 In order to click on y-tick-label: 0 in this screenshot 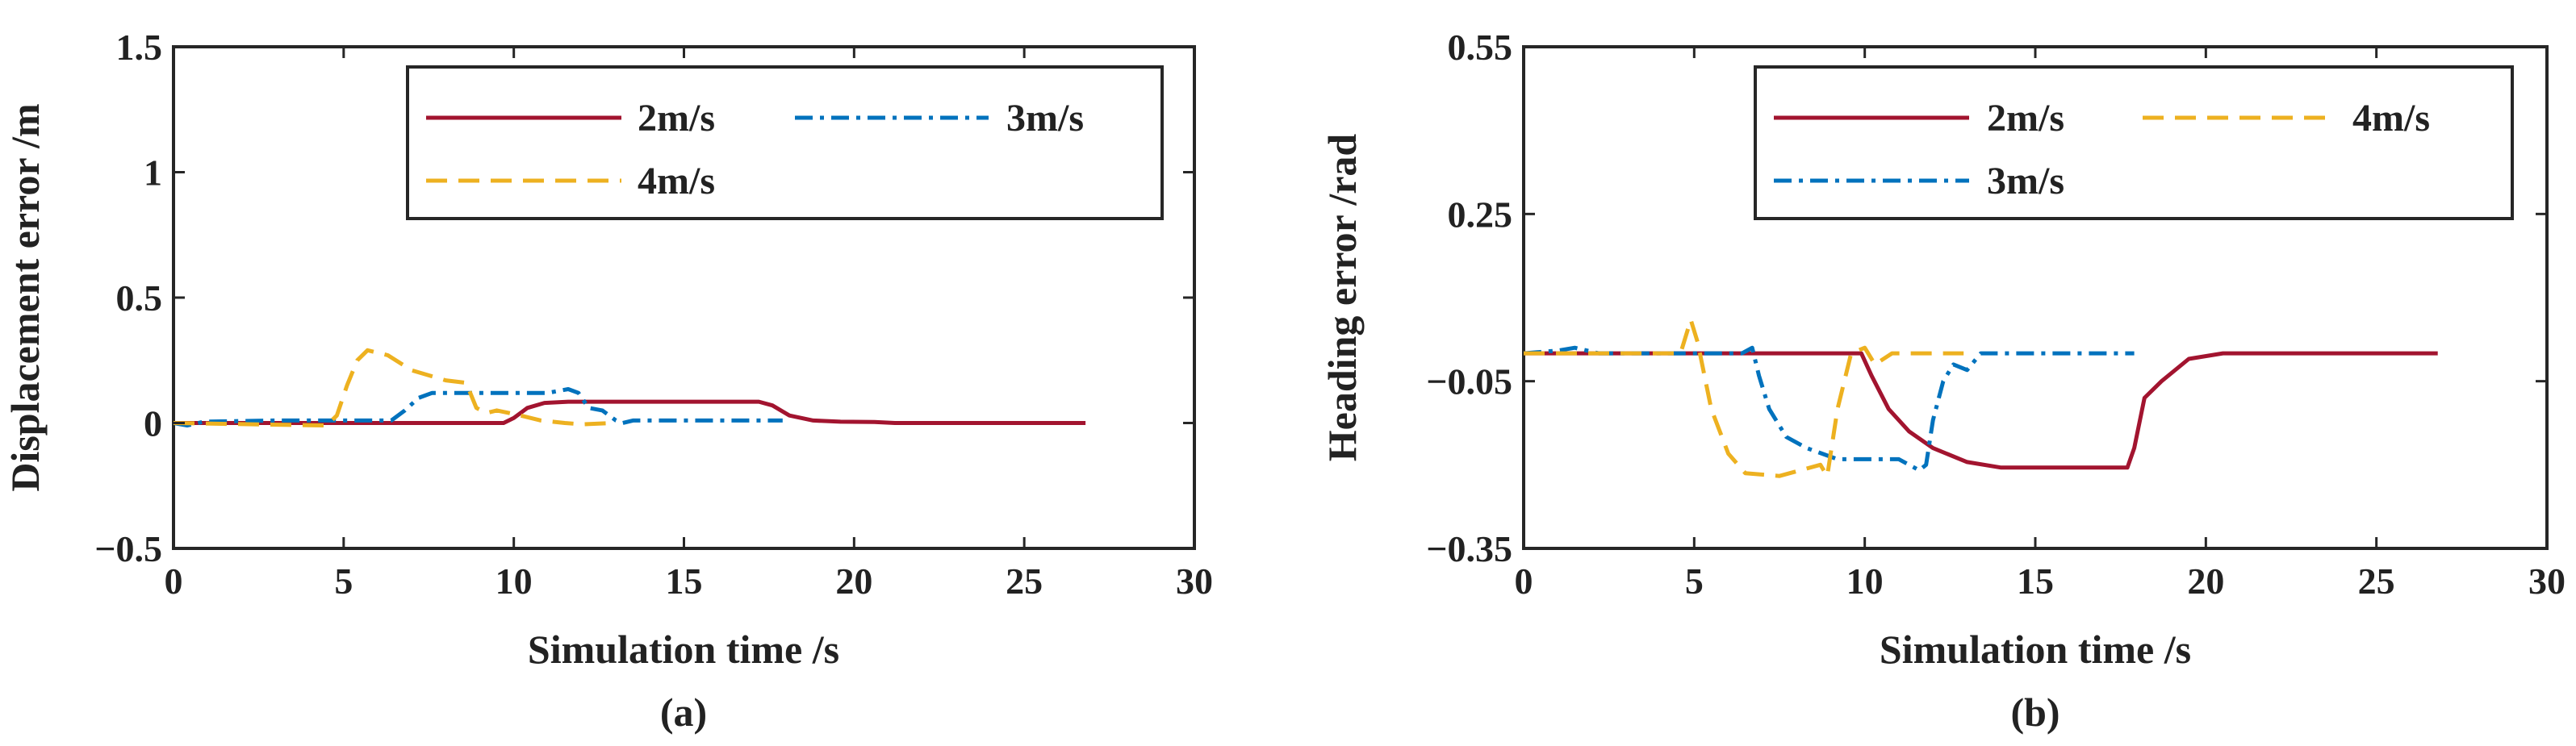, I will do `click(153, 424)`.